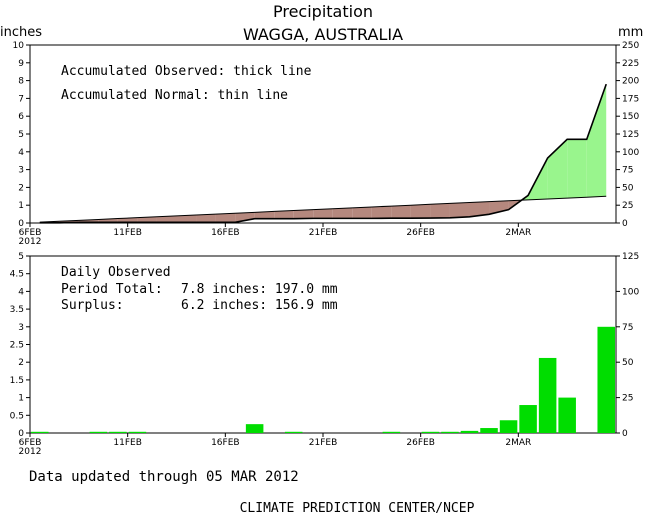 The image size is (646, 518). I want to click on bottom-y-tick-label: 4, so click(21, 292).